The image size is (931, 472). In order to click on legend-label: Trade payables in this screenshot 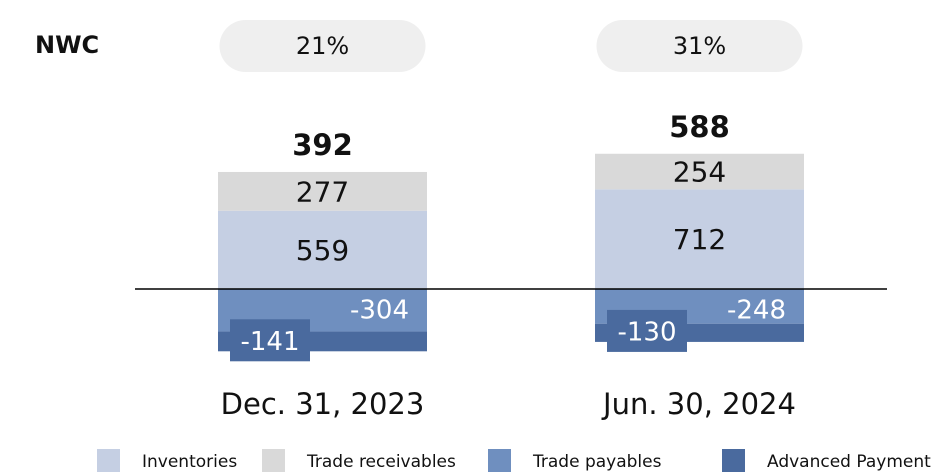, I will do `click(597, 462)`.